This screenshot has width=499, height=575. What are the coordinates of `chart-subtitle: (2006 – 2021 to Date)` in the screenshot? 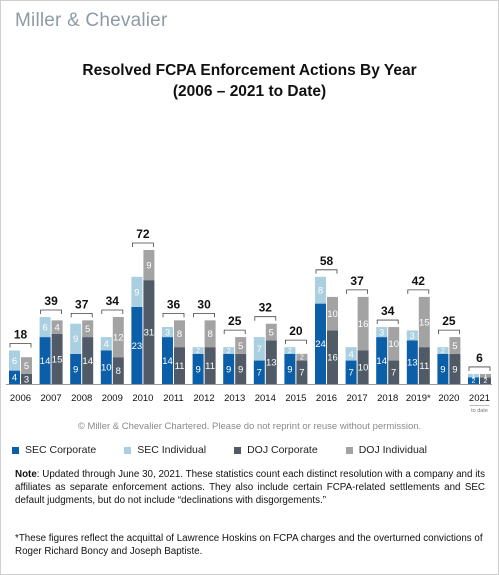 It's located at (249, 91).